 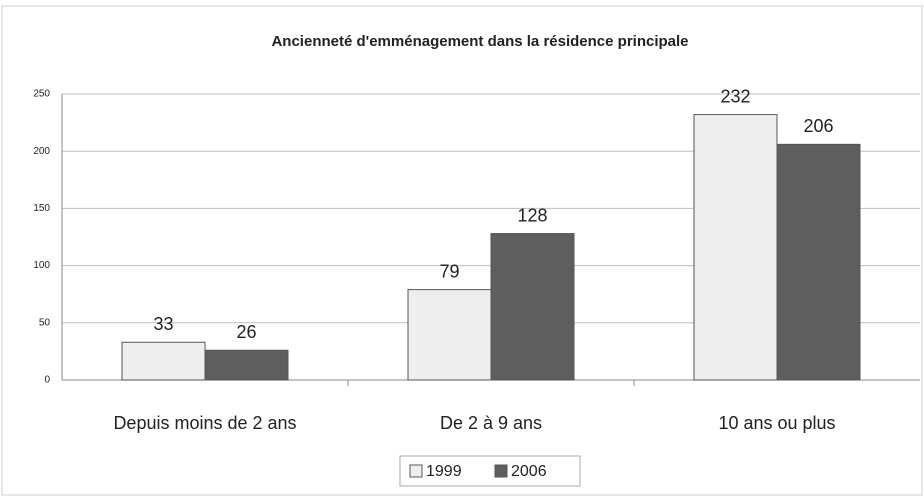 What do you see at coordinates (532, 215) in the screenshot?
I see `data-label: 128` at bounding box center [532, 215].